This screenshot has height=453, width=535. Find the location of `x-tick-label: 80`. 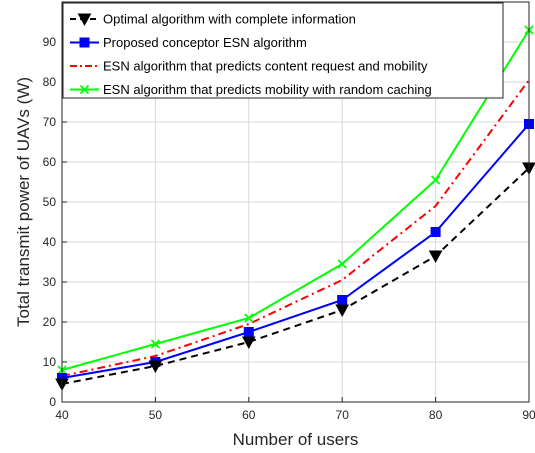

x-tick-label: 80 is located at coordinates (436, 415).